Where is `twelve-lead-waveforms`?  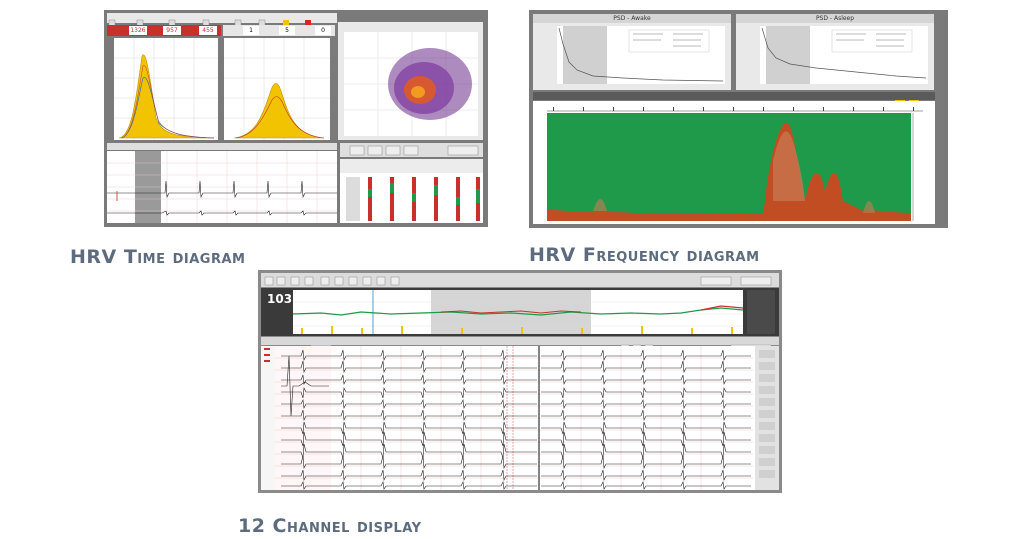
twelve-lead-waveforms is located at coordinates (520, 418).